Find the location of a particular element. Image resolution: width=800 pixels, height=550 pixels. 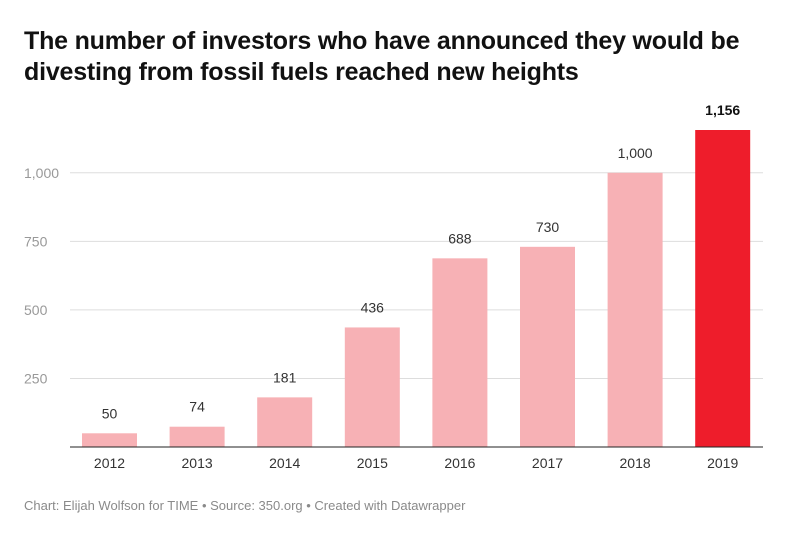

y-tick-labels: 250 500 750 1,000 is located at coordinates (41, 276).